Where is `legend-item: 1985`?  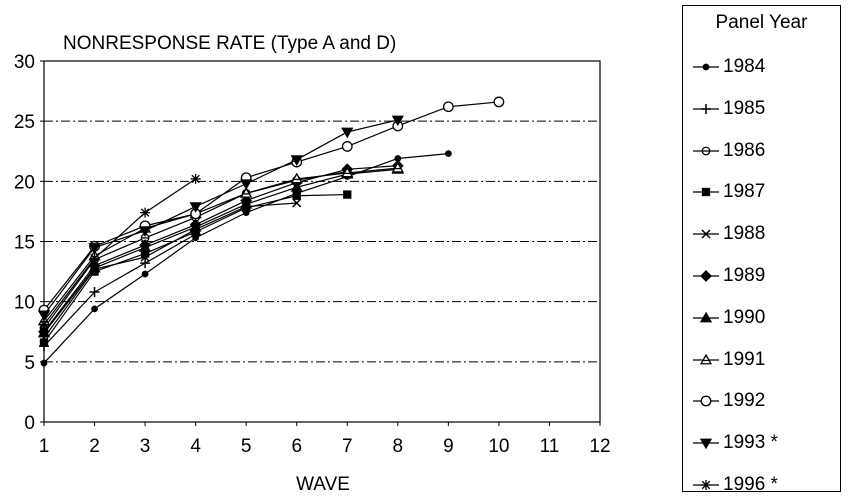 legend-item: 1985 is located at coordinates (763, 109).